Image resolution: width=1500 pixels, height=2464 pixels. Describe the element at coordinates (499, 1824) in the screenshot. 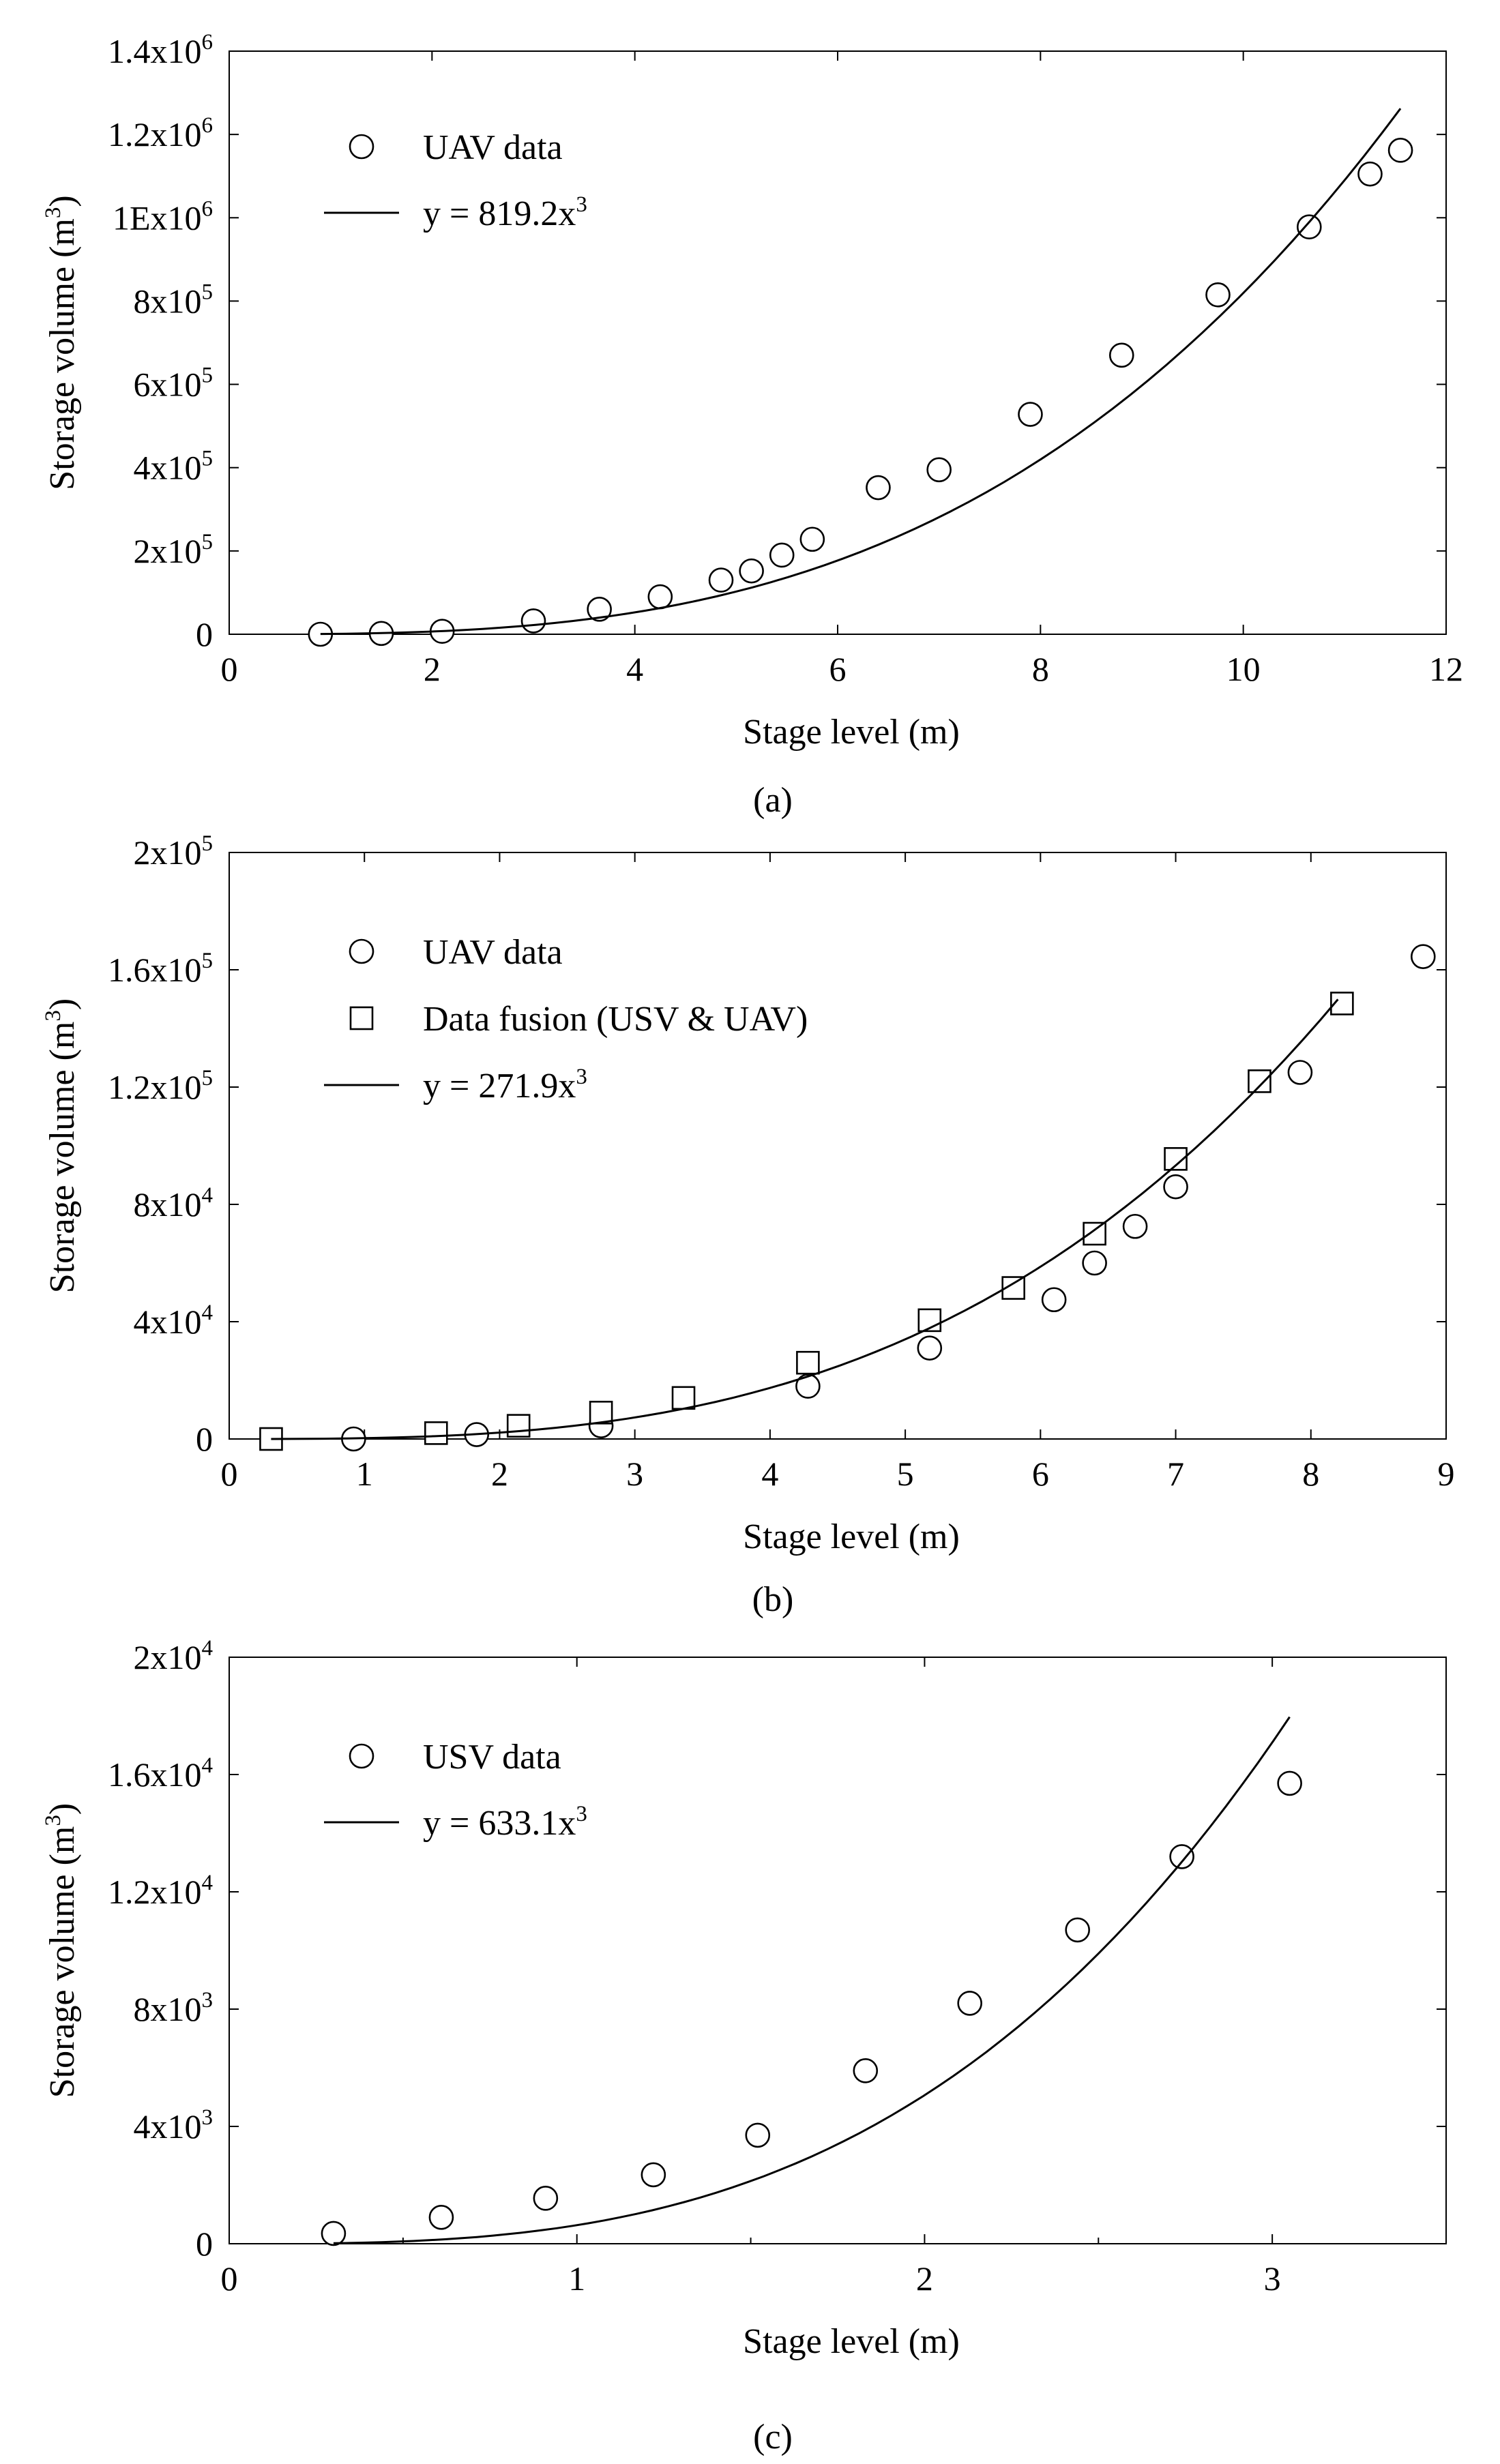

I see `legend-label-base: y = 633.1x` at that location.